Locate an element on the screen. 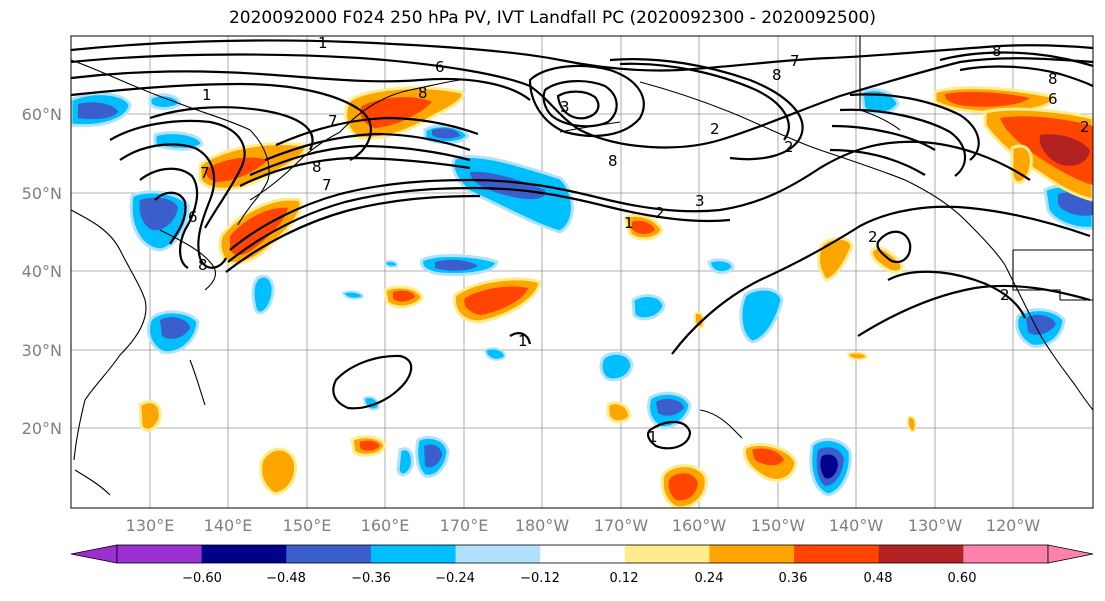 Image resolution: width=1105 pixels, height=601 pixels. lon-label: 120°W is located at coordinates (1013, 525).